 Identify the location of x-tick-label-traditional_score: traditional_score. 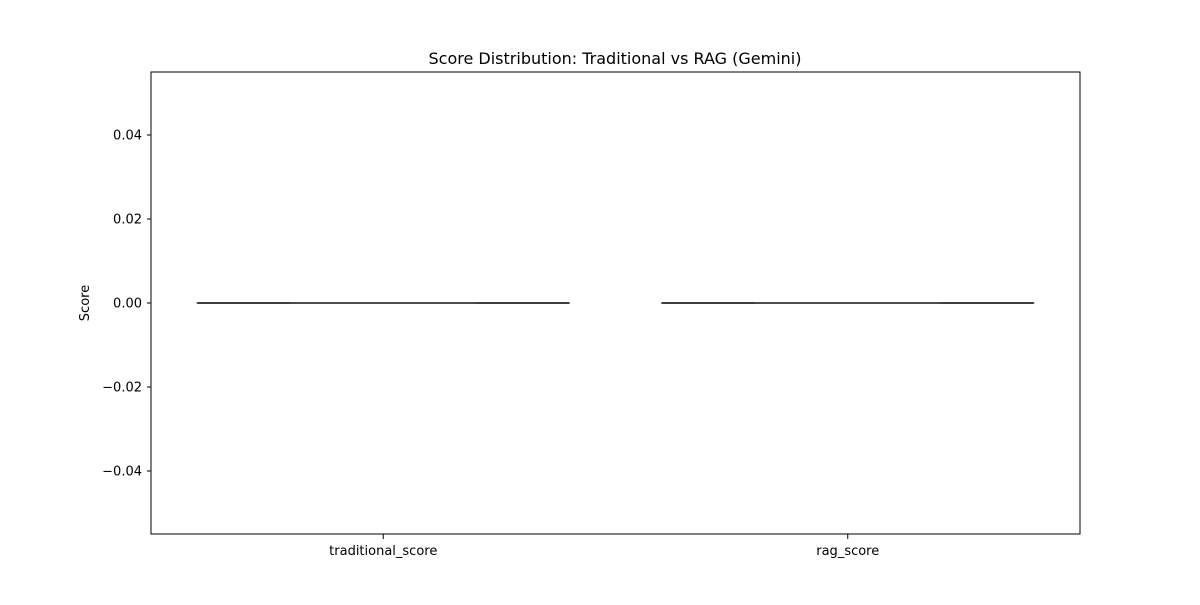
(383, 551).